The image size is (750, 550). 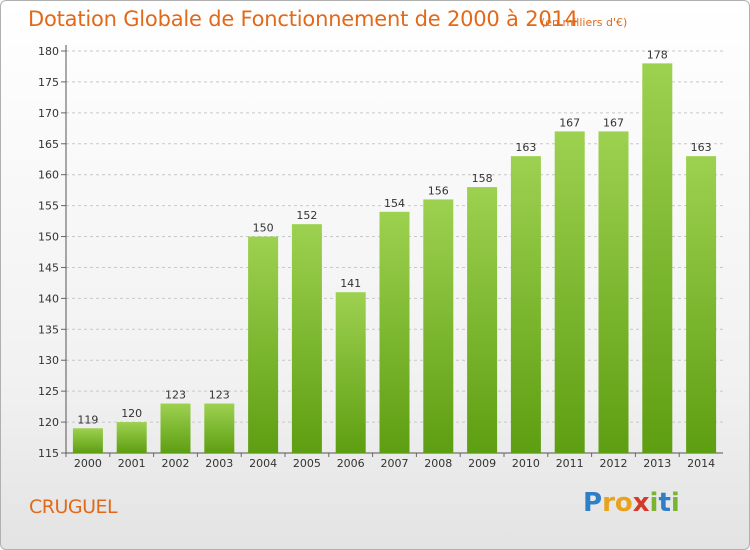 What do you see at coordinates (350, 372) in the screenshot?
I see `bar-2006` at bounding box center [350, 372].